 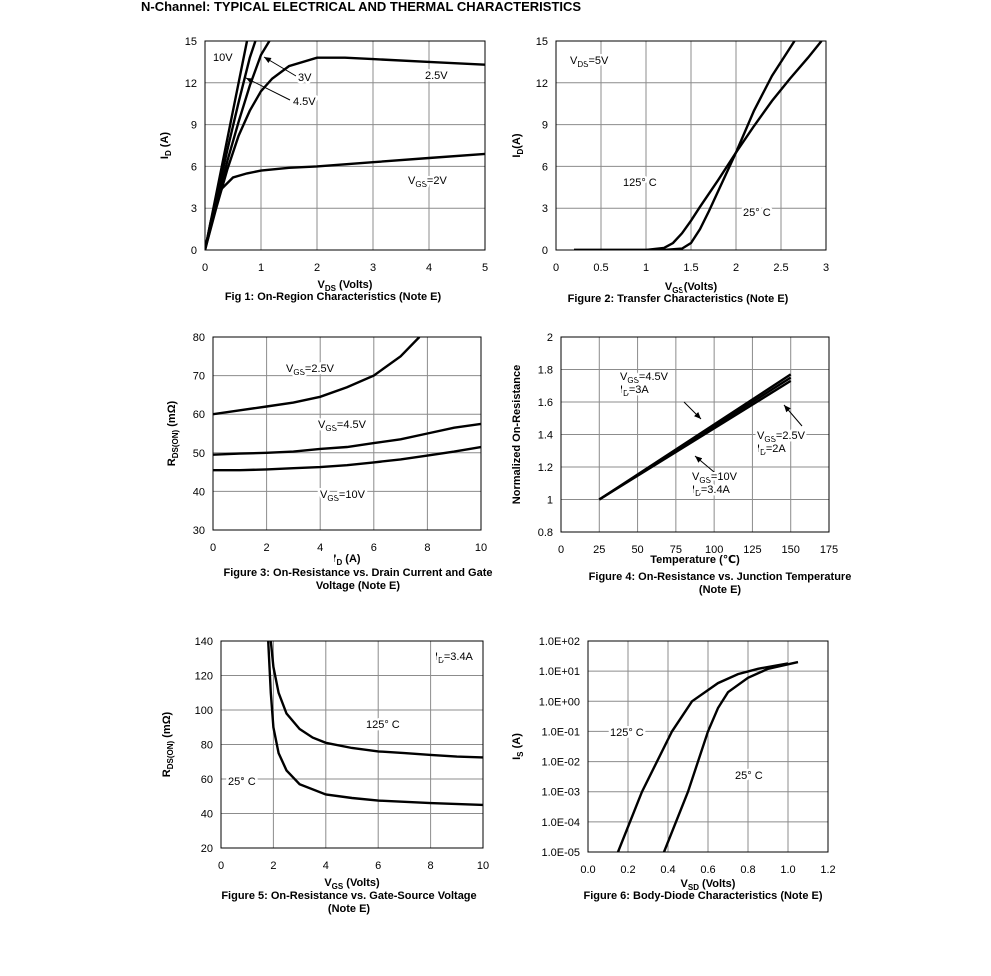 What do you see at coordinates (204, 677) in the screenshot?
I see `y-tick-label: 120` at bounding box center [204, 677].